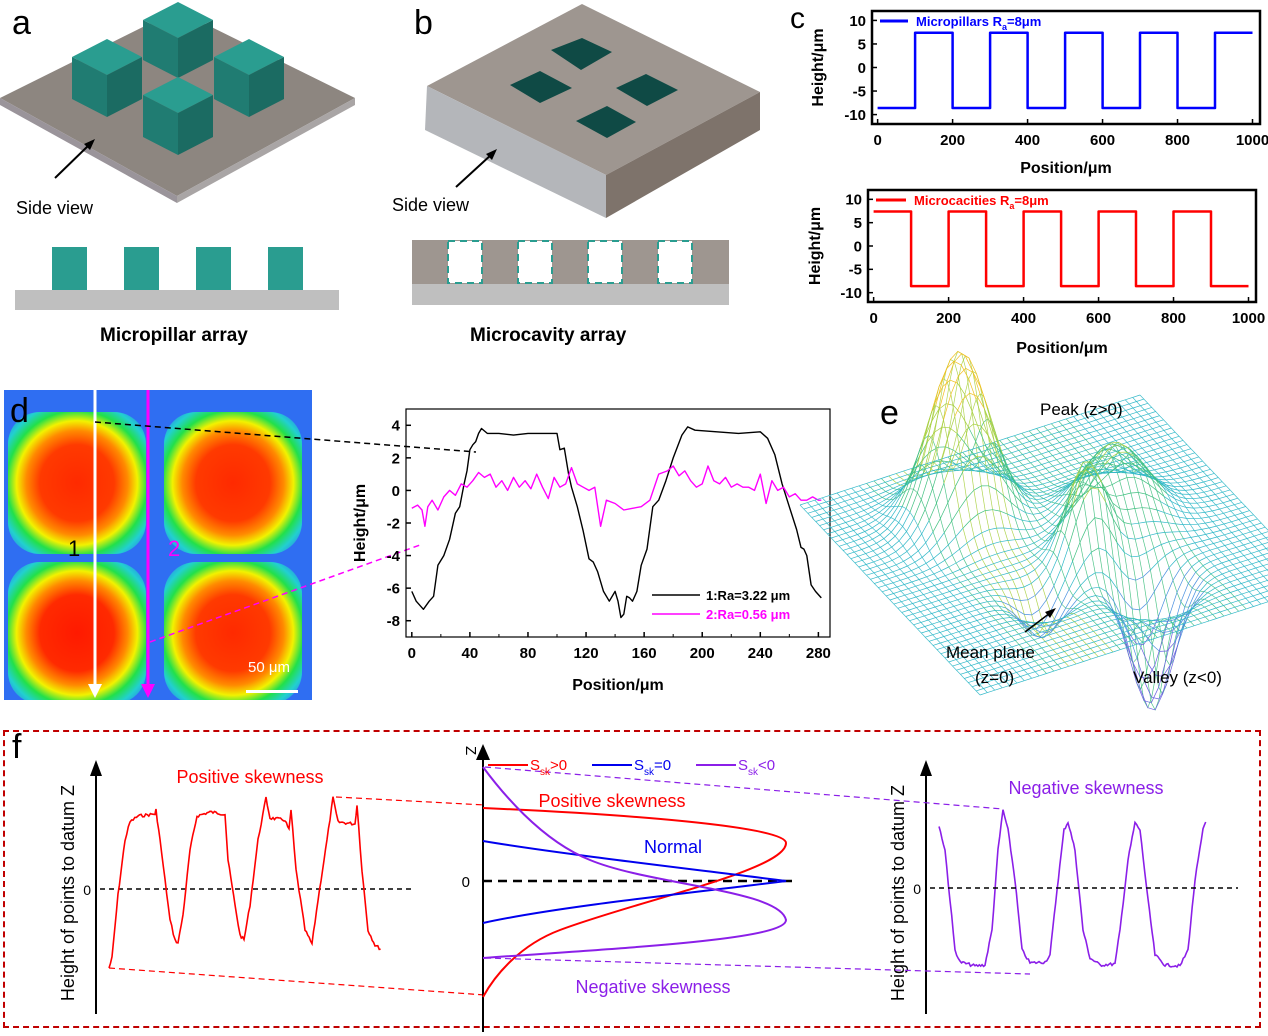 This screenshot has width=1268, height=1036. What do you see at coordinates (474, 170) in the screenshot?
I see `side-view-arrow` at bounding box center [474, 170].